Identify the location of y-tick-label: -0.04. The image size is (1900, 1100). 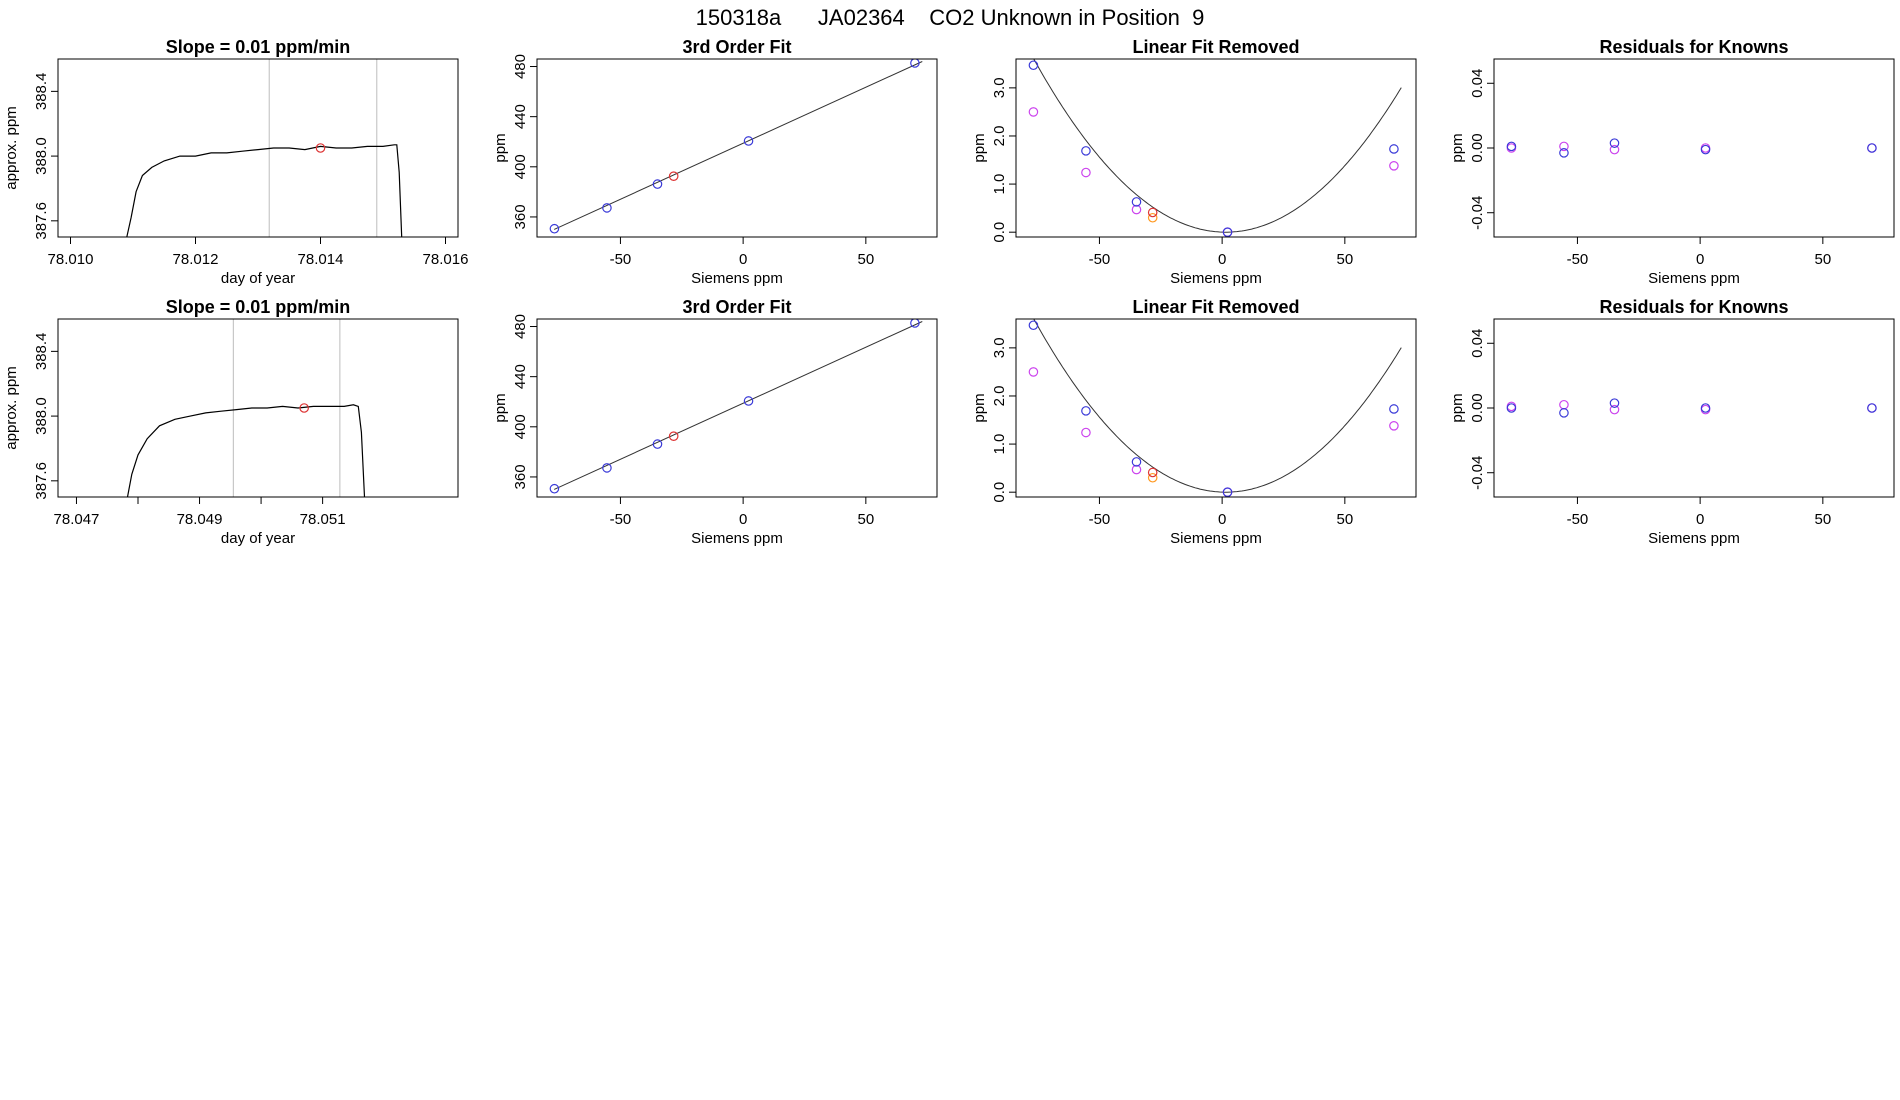
(1477, 213).